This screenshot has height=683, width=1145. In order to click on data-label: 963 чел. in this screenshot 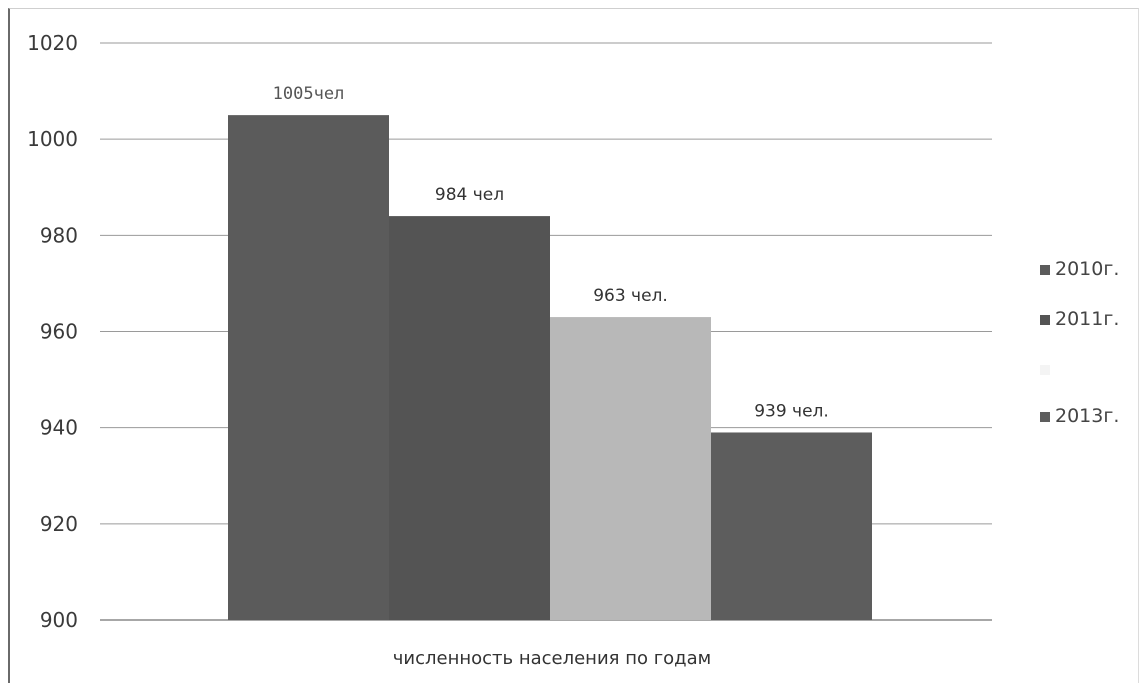, I will do `click(630, 296)`.